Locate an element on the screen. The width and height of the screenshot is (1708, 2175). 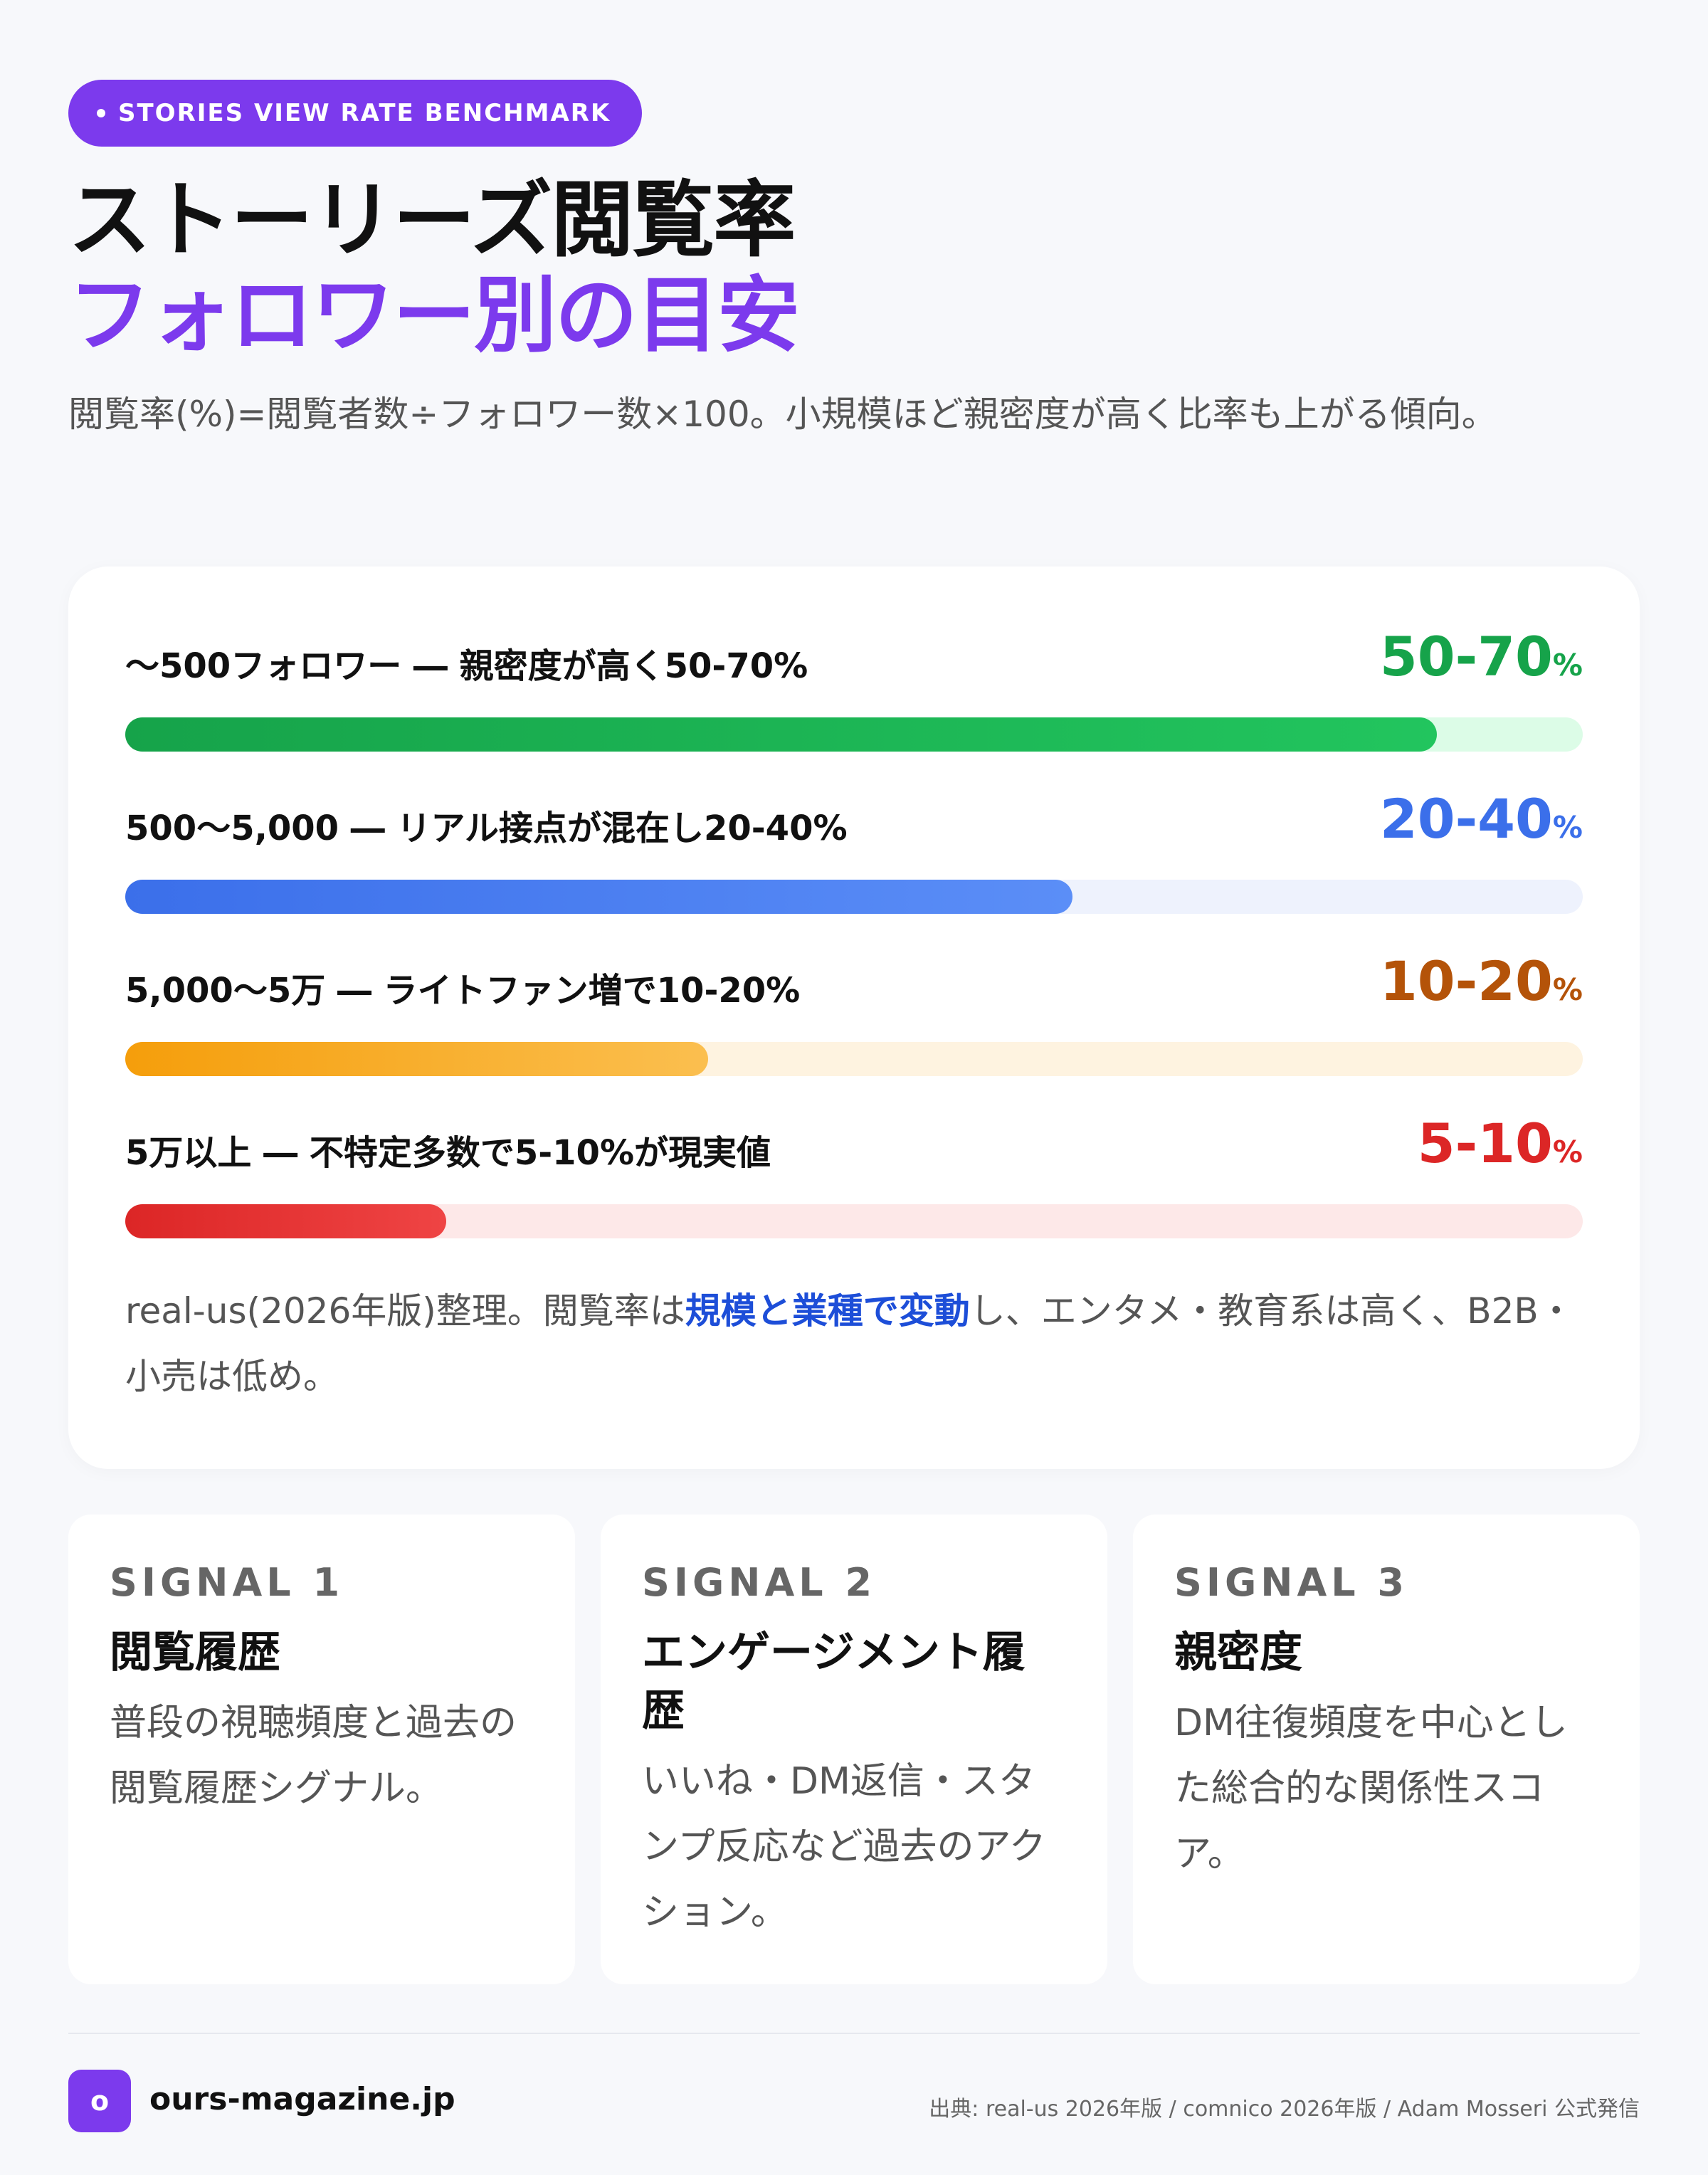
signal-card-1: SIGNAL 1 閲覧履歴 普段の視聴頻度と過去の閲覧履歴シグナル。 is located at coordinates (321, 1749).